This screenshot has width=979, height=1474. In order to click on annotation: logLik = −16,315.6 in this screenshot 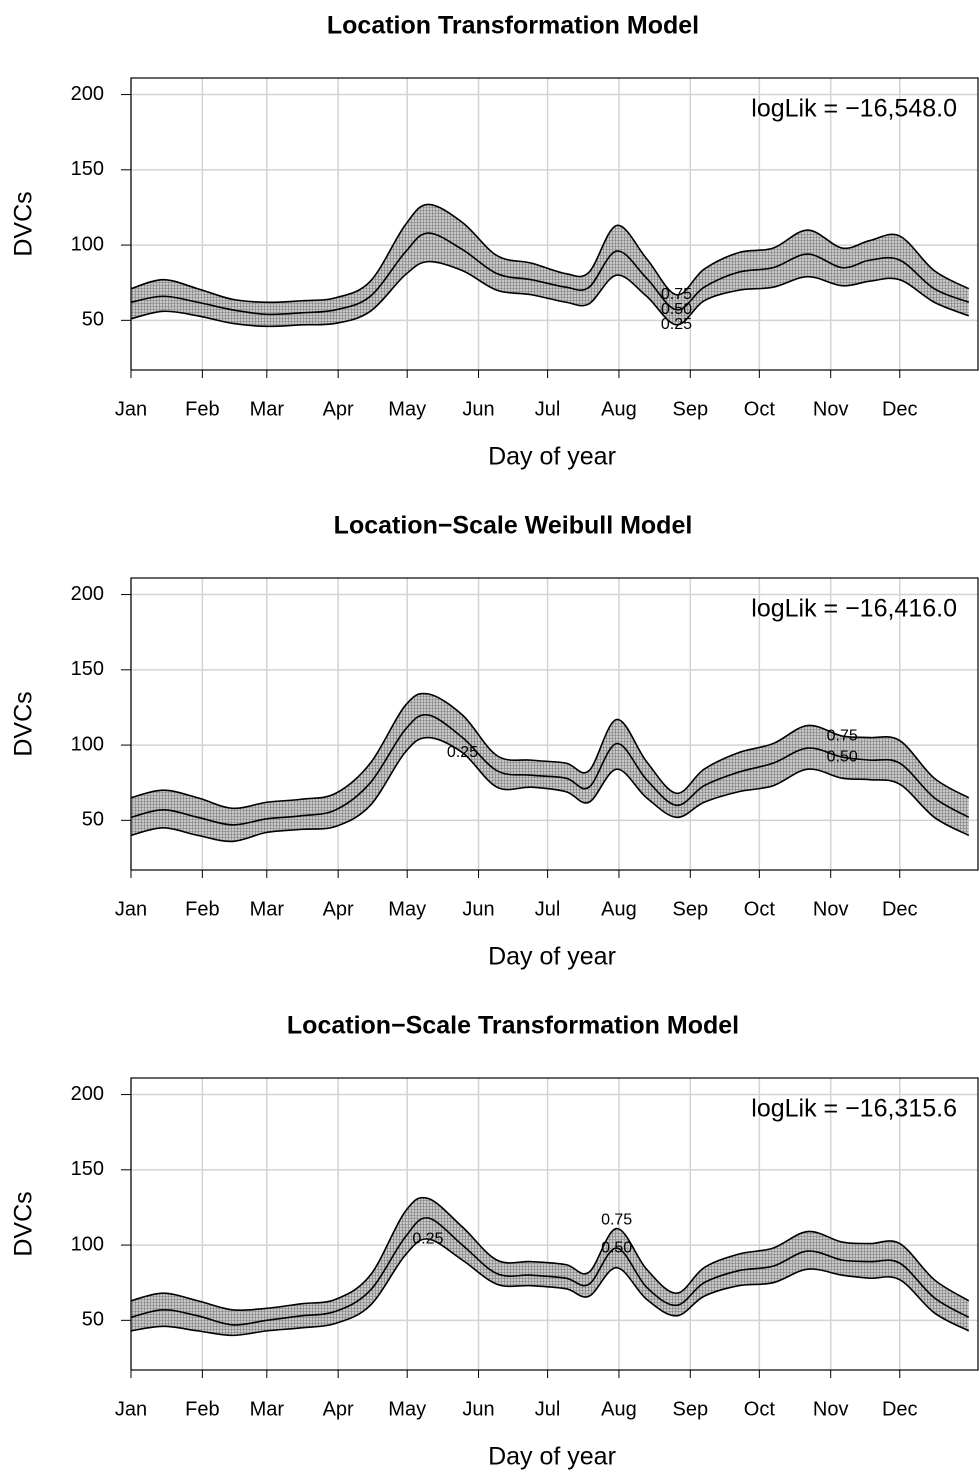, I will do `click(854, 1109)`.